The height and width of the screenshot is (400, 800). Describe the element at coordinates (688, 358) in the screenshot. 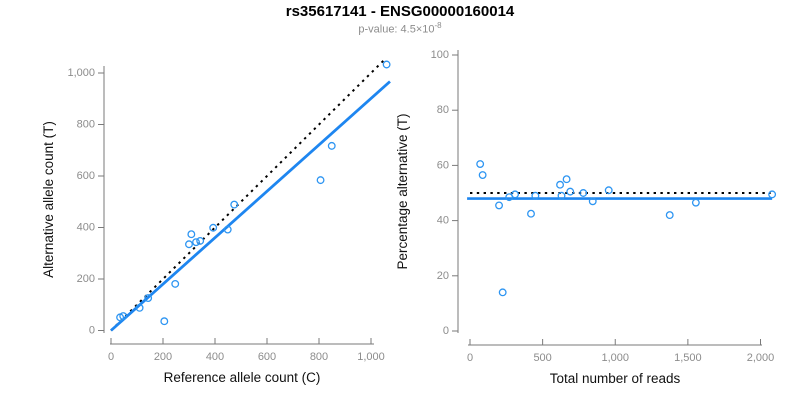

I see `x-tick-label: 1,500` at that location.